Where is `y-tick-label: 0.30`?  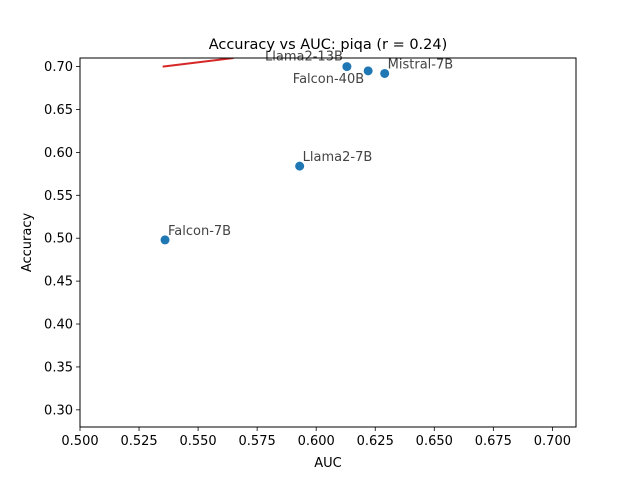
y-tick-label: 0.30 is located at coordinates (58, 410).